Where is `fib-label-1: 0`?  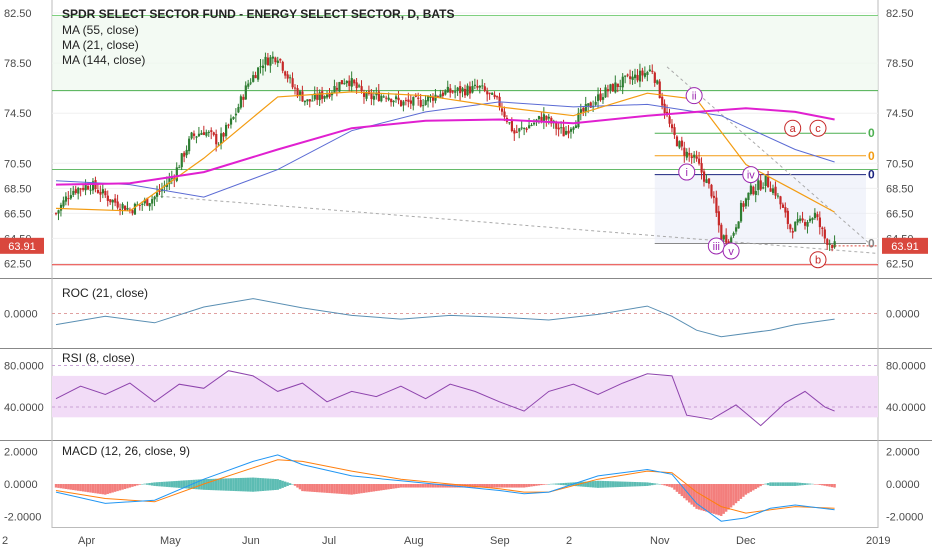 fib-label-1: 0 is located at coordinates (871, 156).